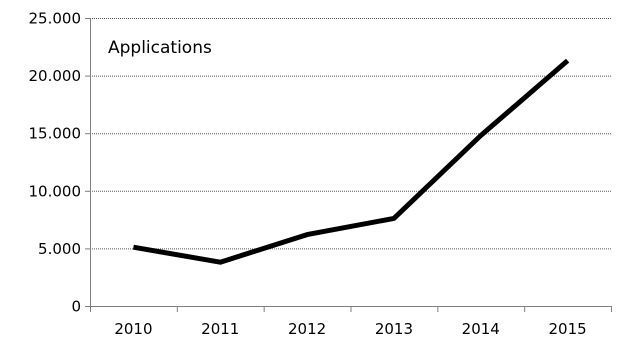 Image resolution: width=625 pixels, height=343 pixels. I want to click on y-tick-label-4: 20.000, so click(55, 76).